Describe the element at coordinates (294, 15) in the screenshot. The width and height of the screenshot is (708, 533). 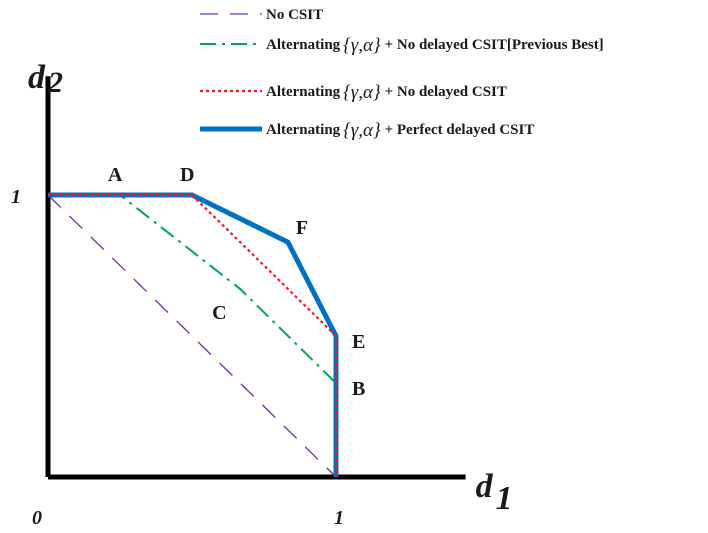
I see `legend-label-0: No CSIT` at that location.